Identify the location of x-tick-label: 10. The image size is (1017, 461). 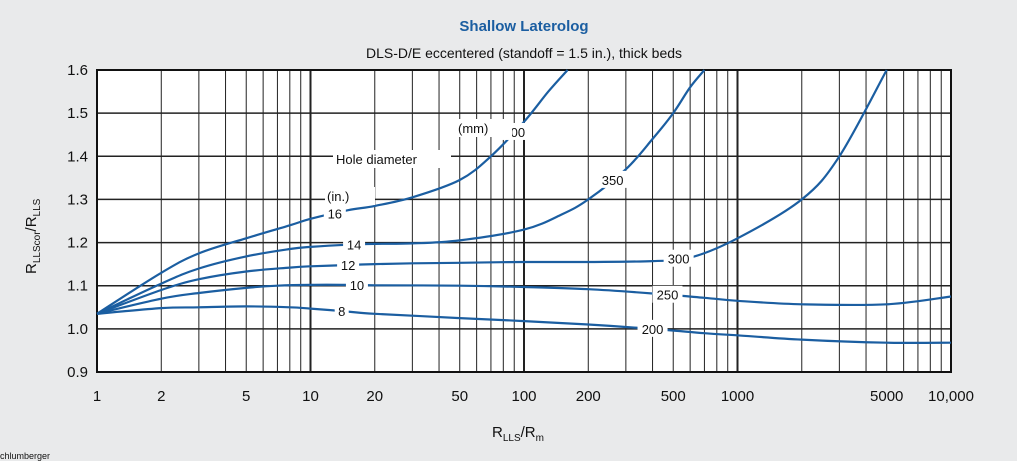
(310, 396).